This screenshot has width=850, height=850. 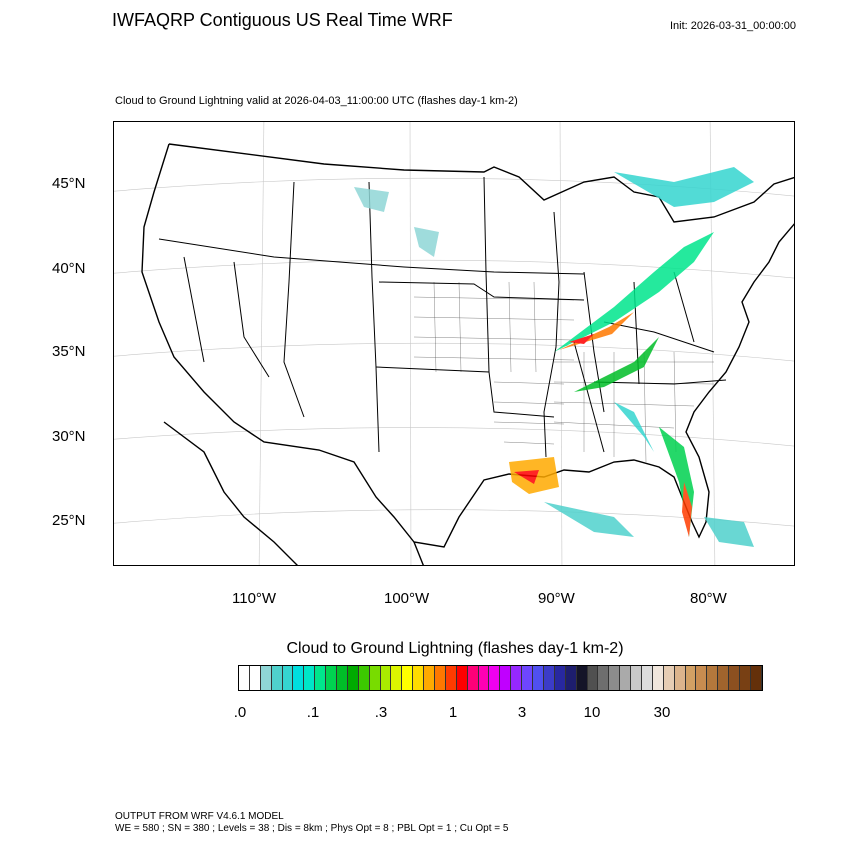 I want to click on lon-label: 100°W, so click(x=407, y=598).